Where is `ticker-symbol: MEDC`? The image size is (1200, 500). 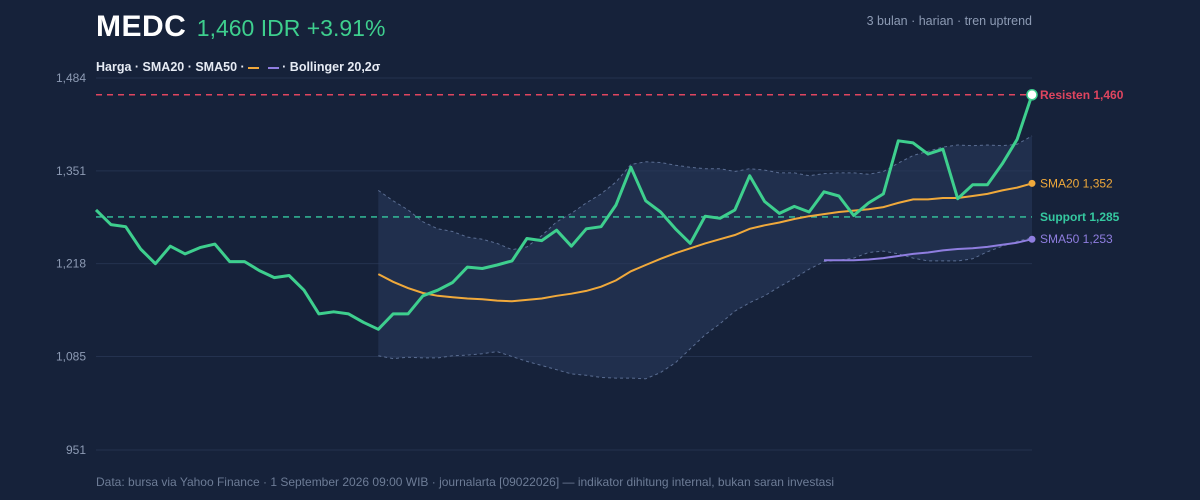 ticker-symbol: MEDC is located at coordinates (141, 26).